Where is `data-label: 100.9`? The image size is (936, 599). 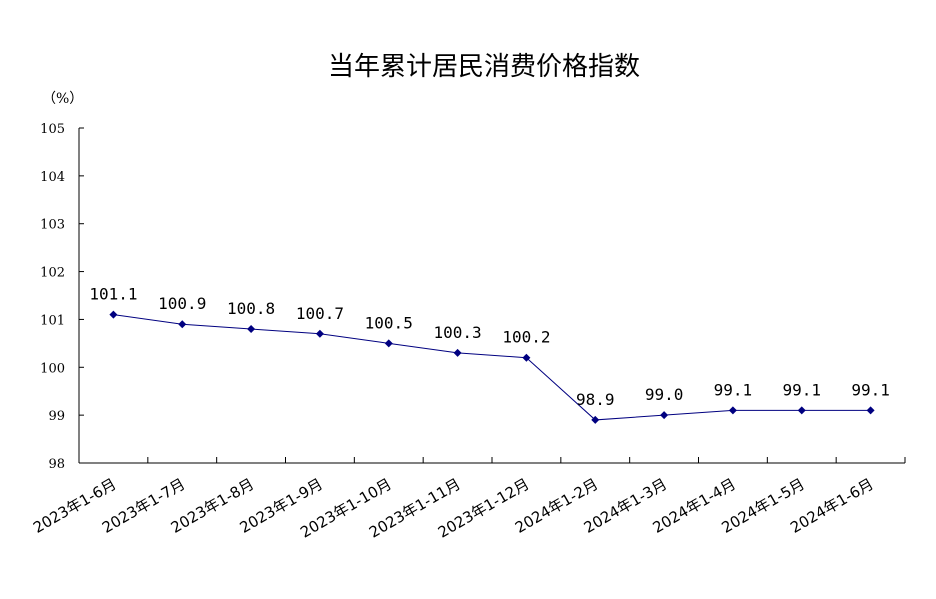
data-label: 100.9 is located at coordinates (182, 303).